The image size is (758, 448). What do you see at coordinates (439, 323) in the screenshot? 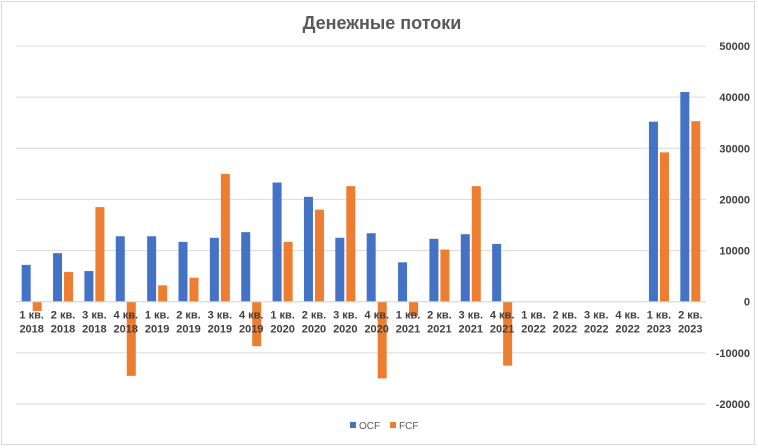
I see `x-tick-label: 2 кв. 2021` at bounding box center [439, 323].